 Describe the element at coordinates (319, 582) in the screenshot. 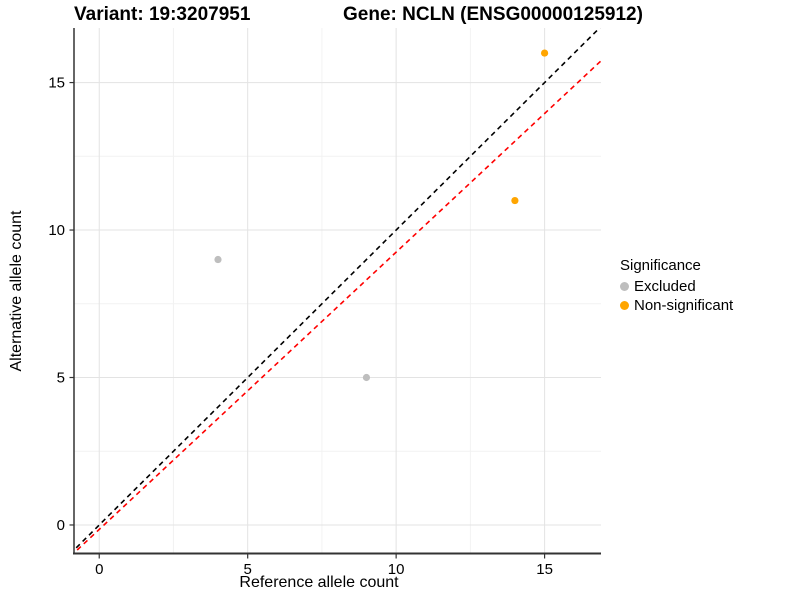

I see `x-axis-label: Reference allele count` at that location.